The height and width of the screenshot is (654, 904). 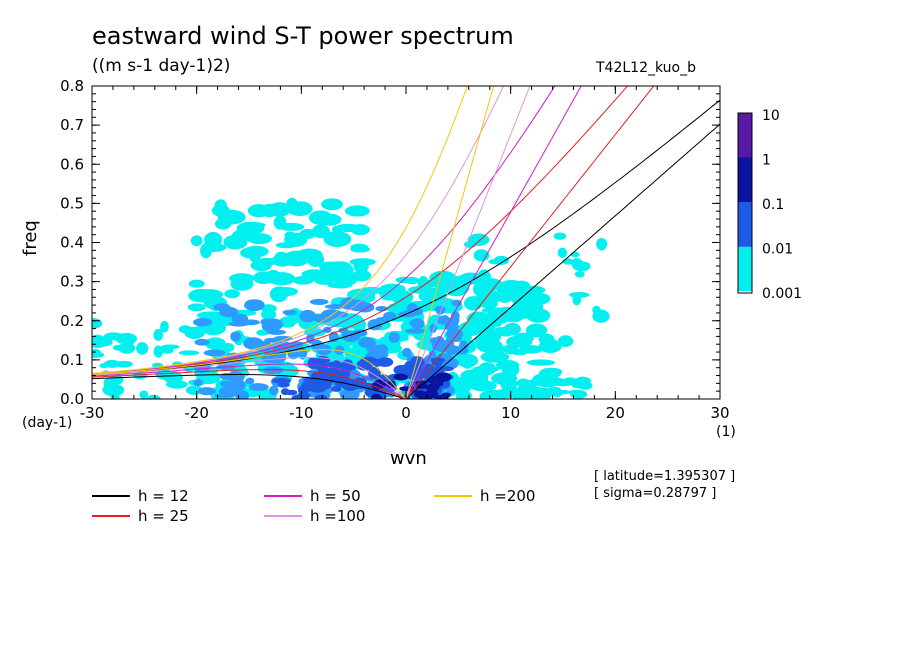 I want to click on legend-label: h = 25, so click(x=163, y=516).